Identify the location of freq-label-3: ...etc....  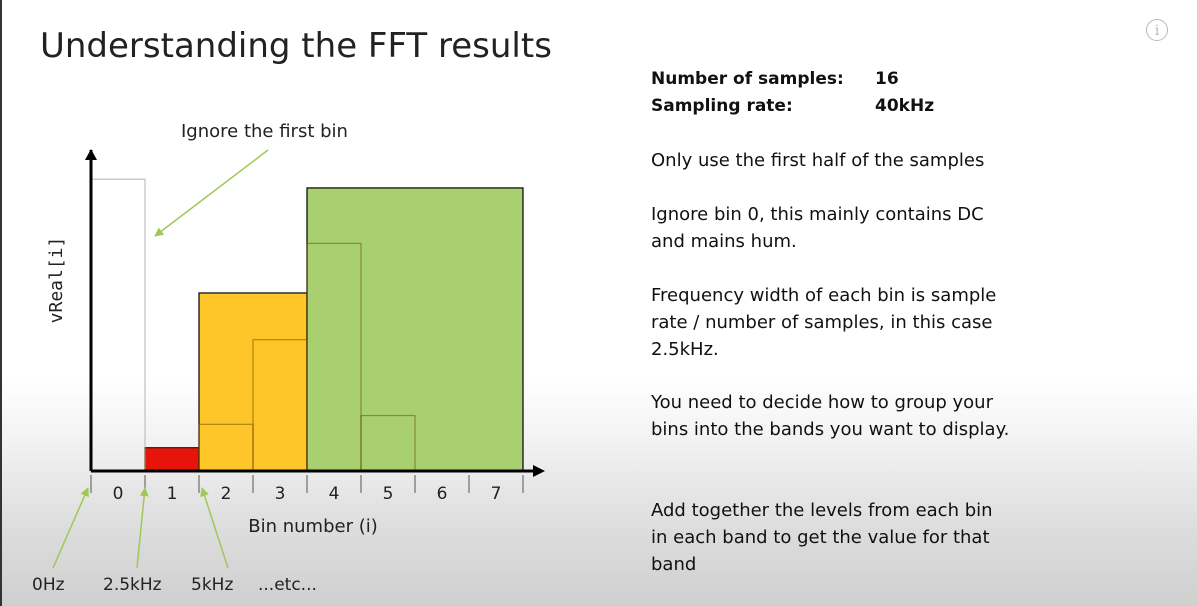
(287, 585).